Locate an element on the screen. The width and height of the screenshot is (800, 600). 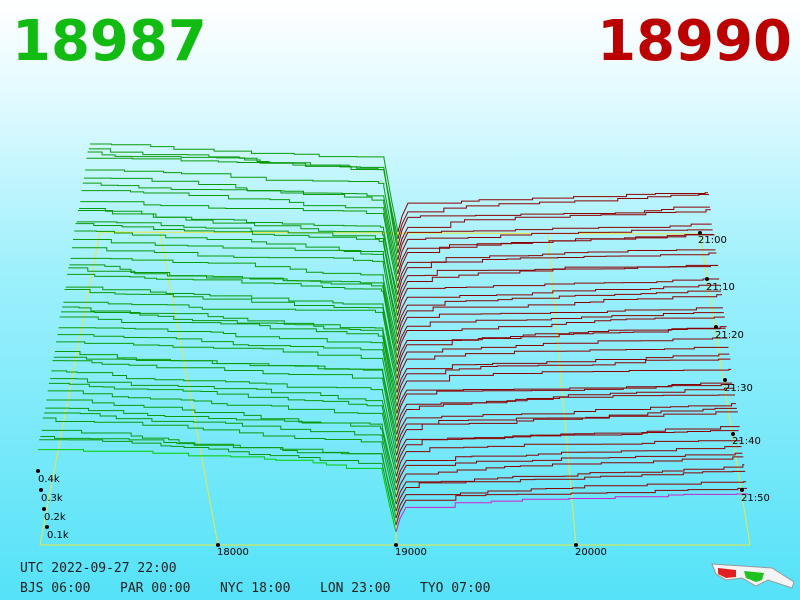
depth-label: 0.1k is located at coordinates (58, 535).